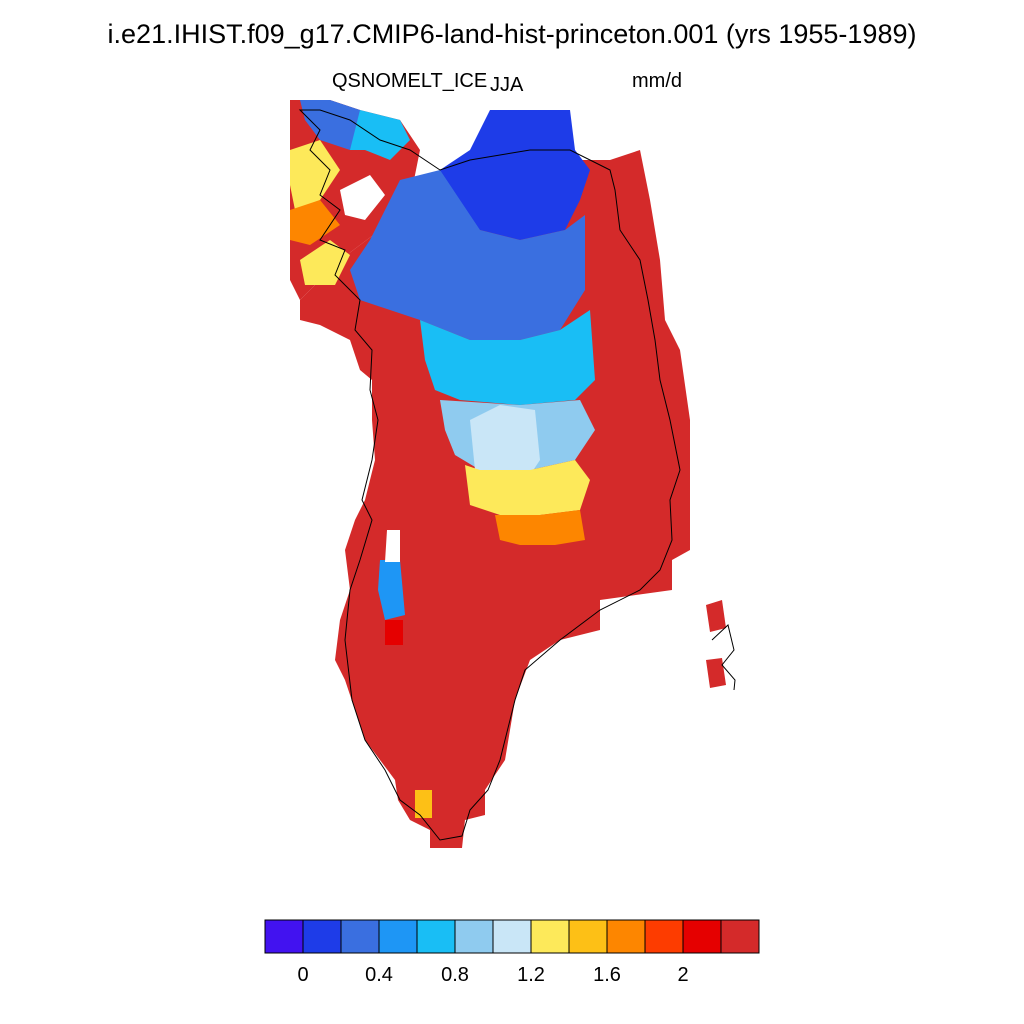 This screenshot has width=1024, height=1024. I want to click on colorbar-tick-label: 0, so click(302, 975).